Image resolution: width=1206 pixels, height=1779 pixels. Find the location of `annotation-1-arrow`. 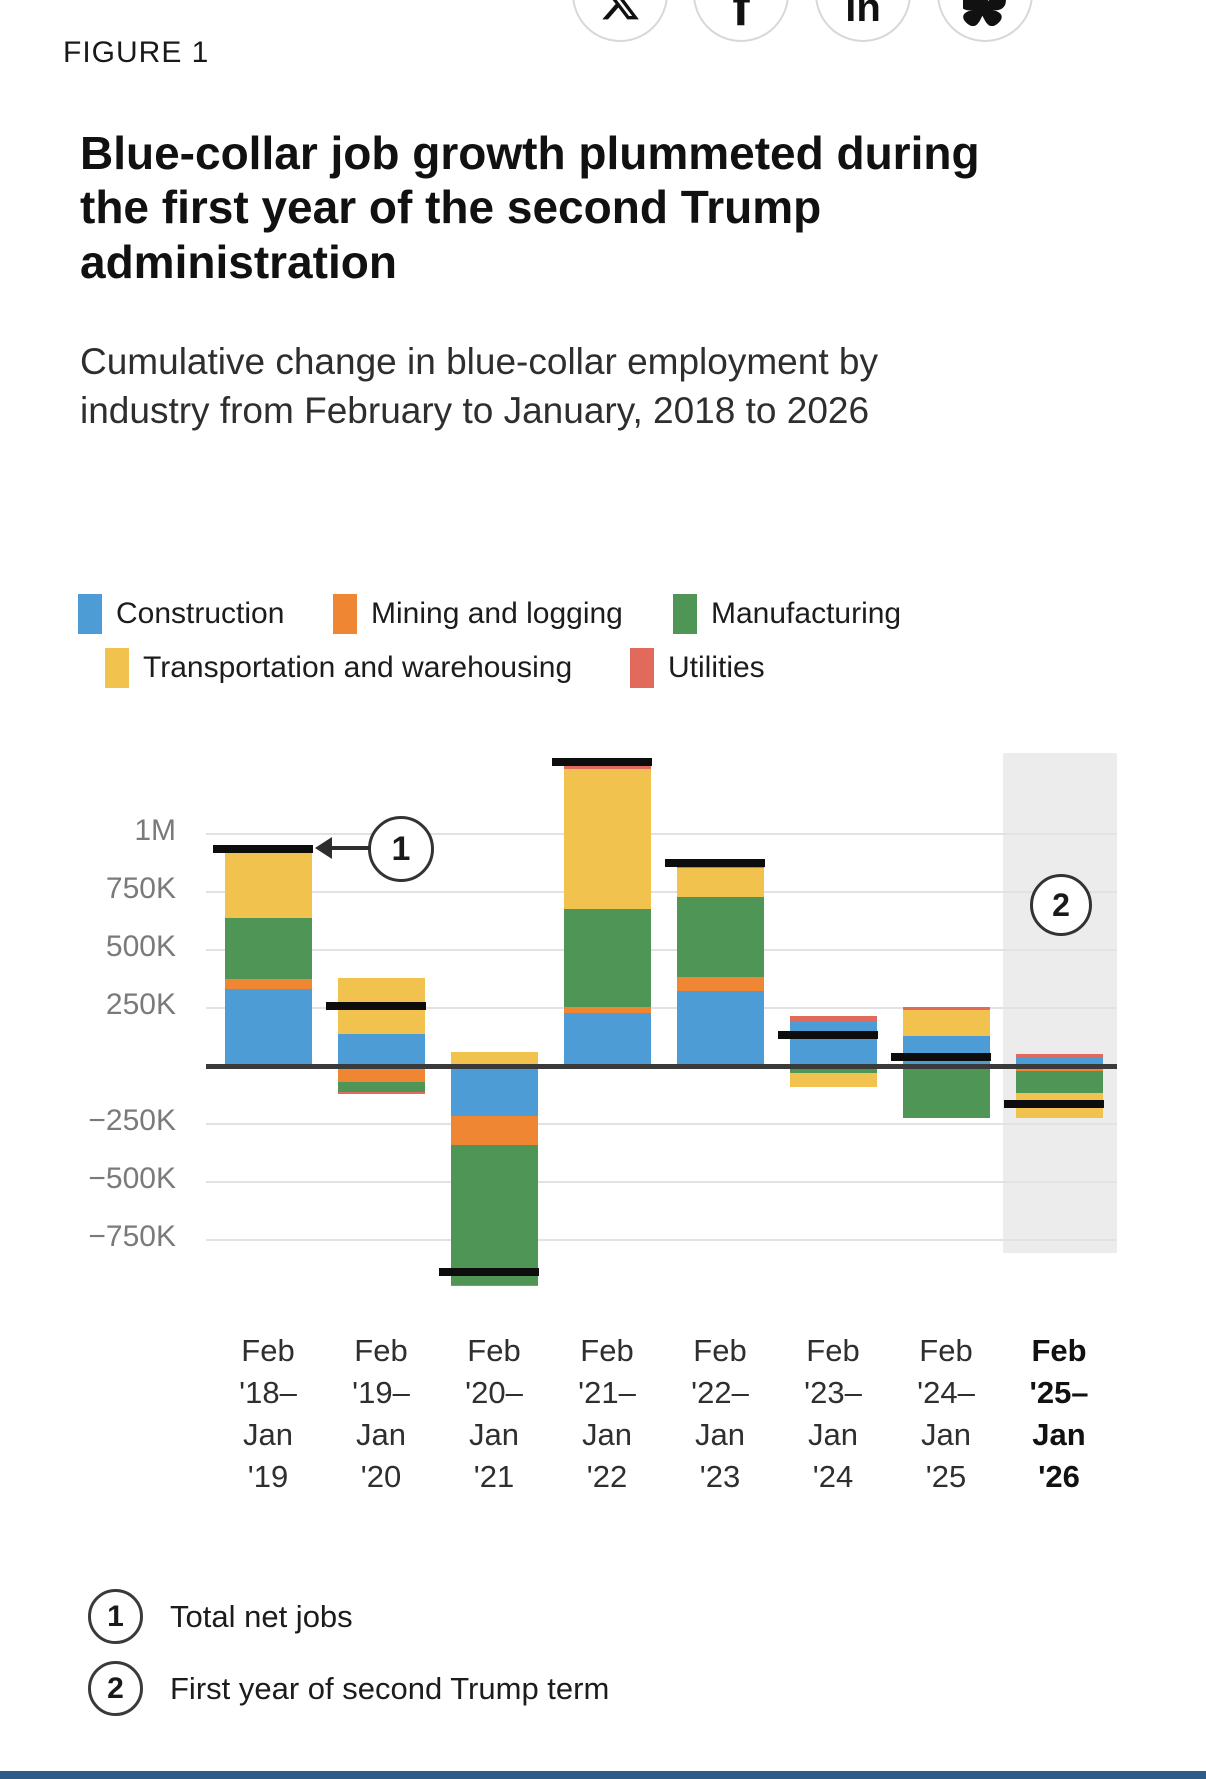

annotation-1-arrow is located at coordinates (350, 848).